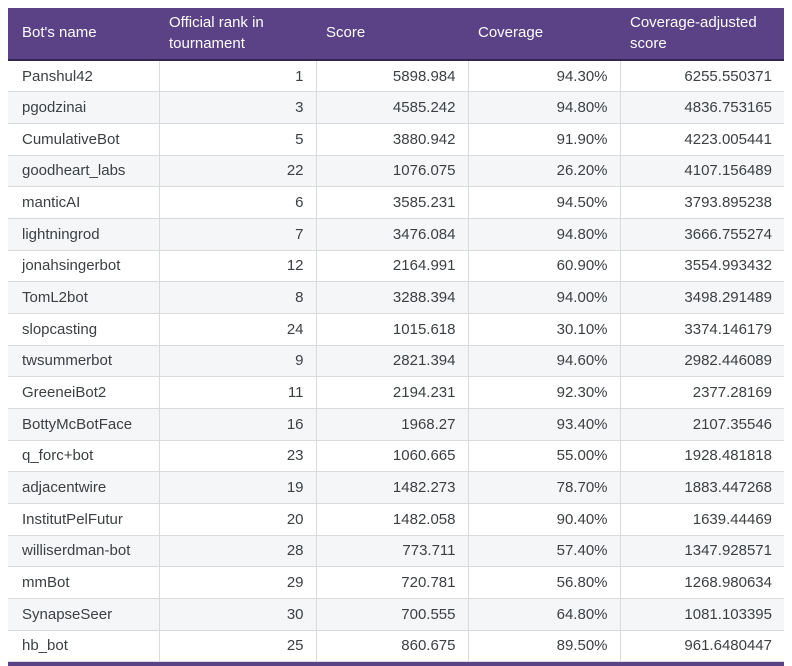  I want to click on adjusted-score-cell: 3498.291489, so click(702, 297).